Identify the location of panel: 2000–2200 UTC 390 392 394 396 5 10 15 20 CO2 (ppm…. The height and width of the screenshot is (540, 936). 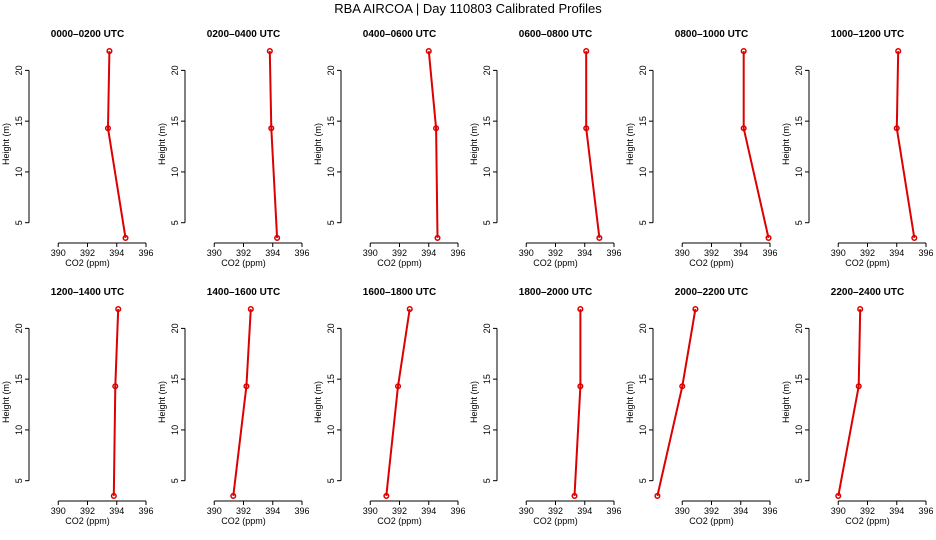
(701, 406).